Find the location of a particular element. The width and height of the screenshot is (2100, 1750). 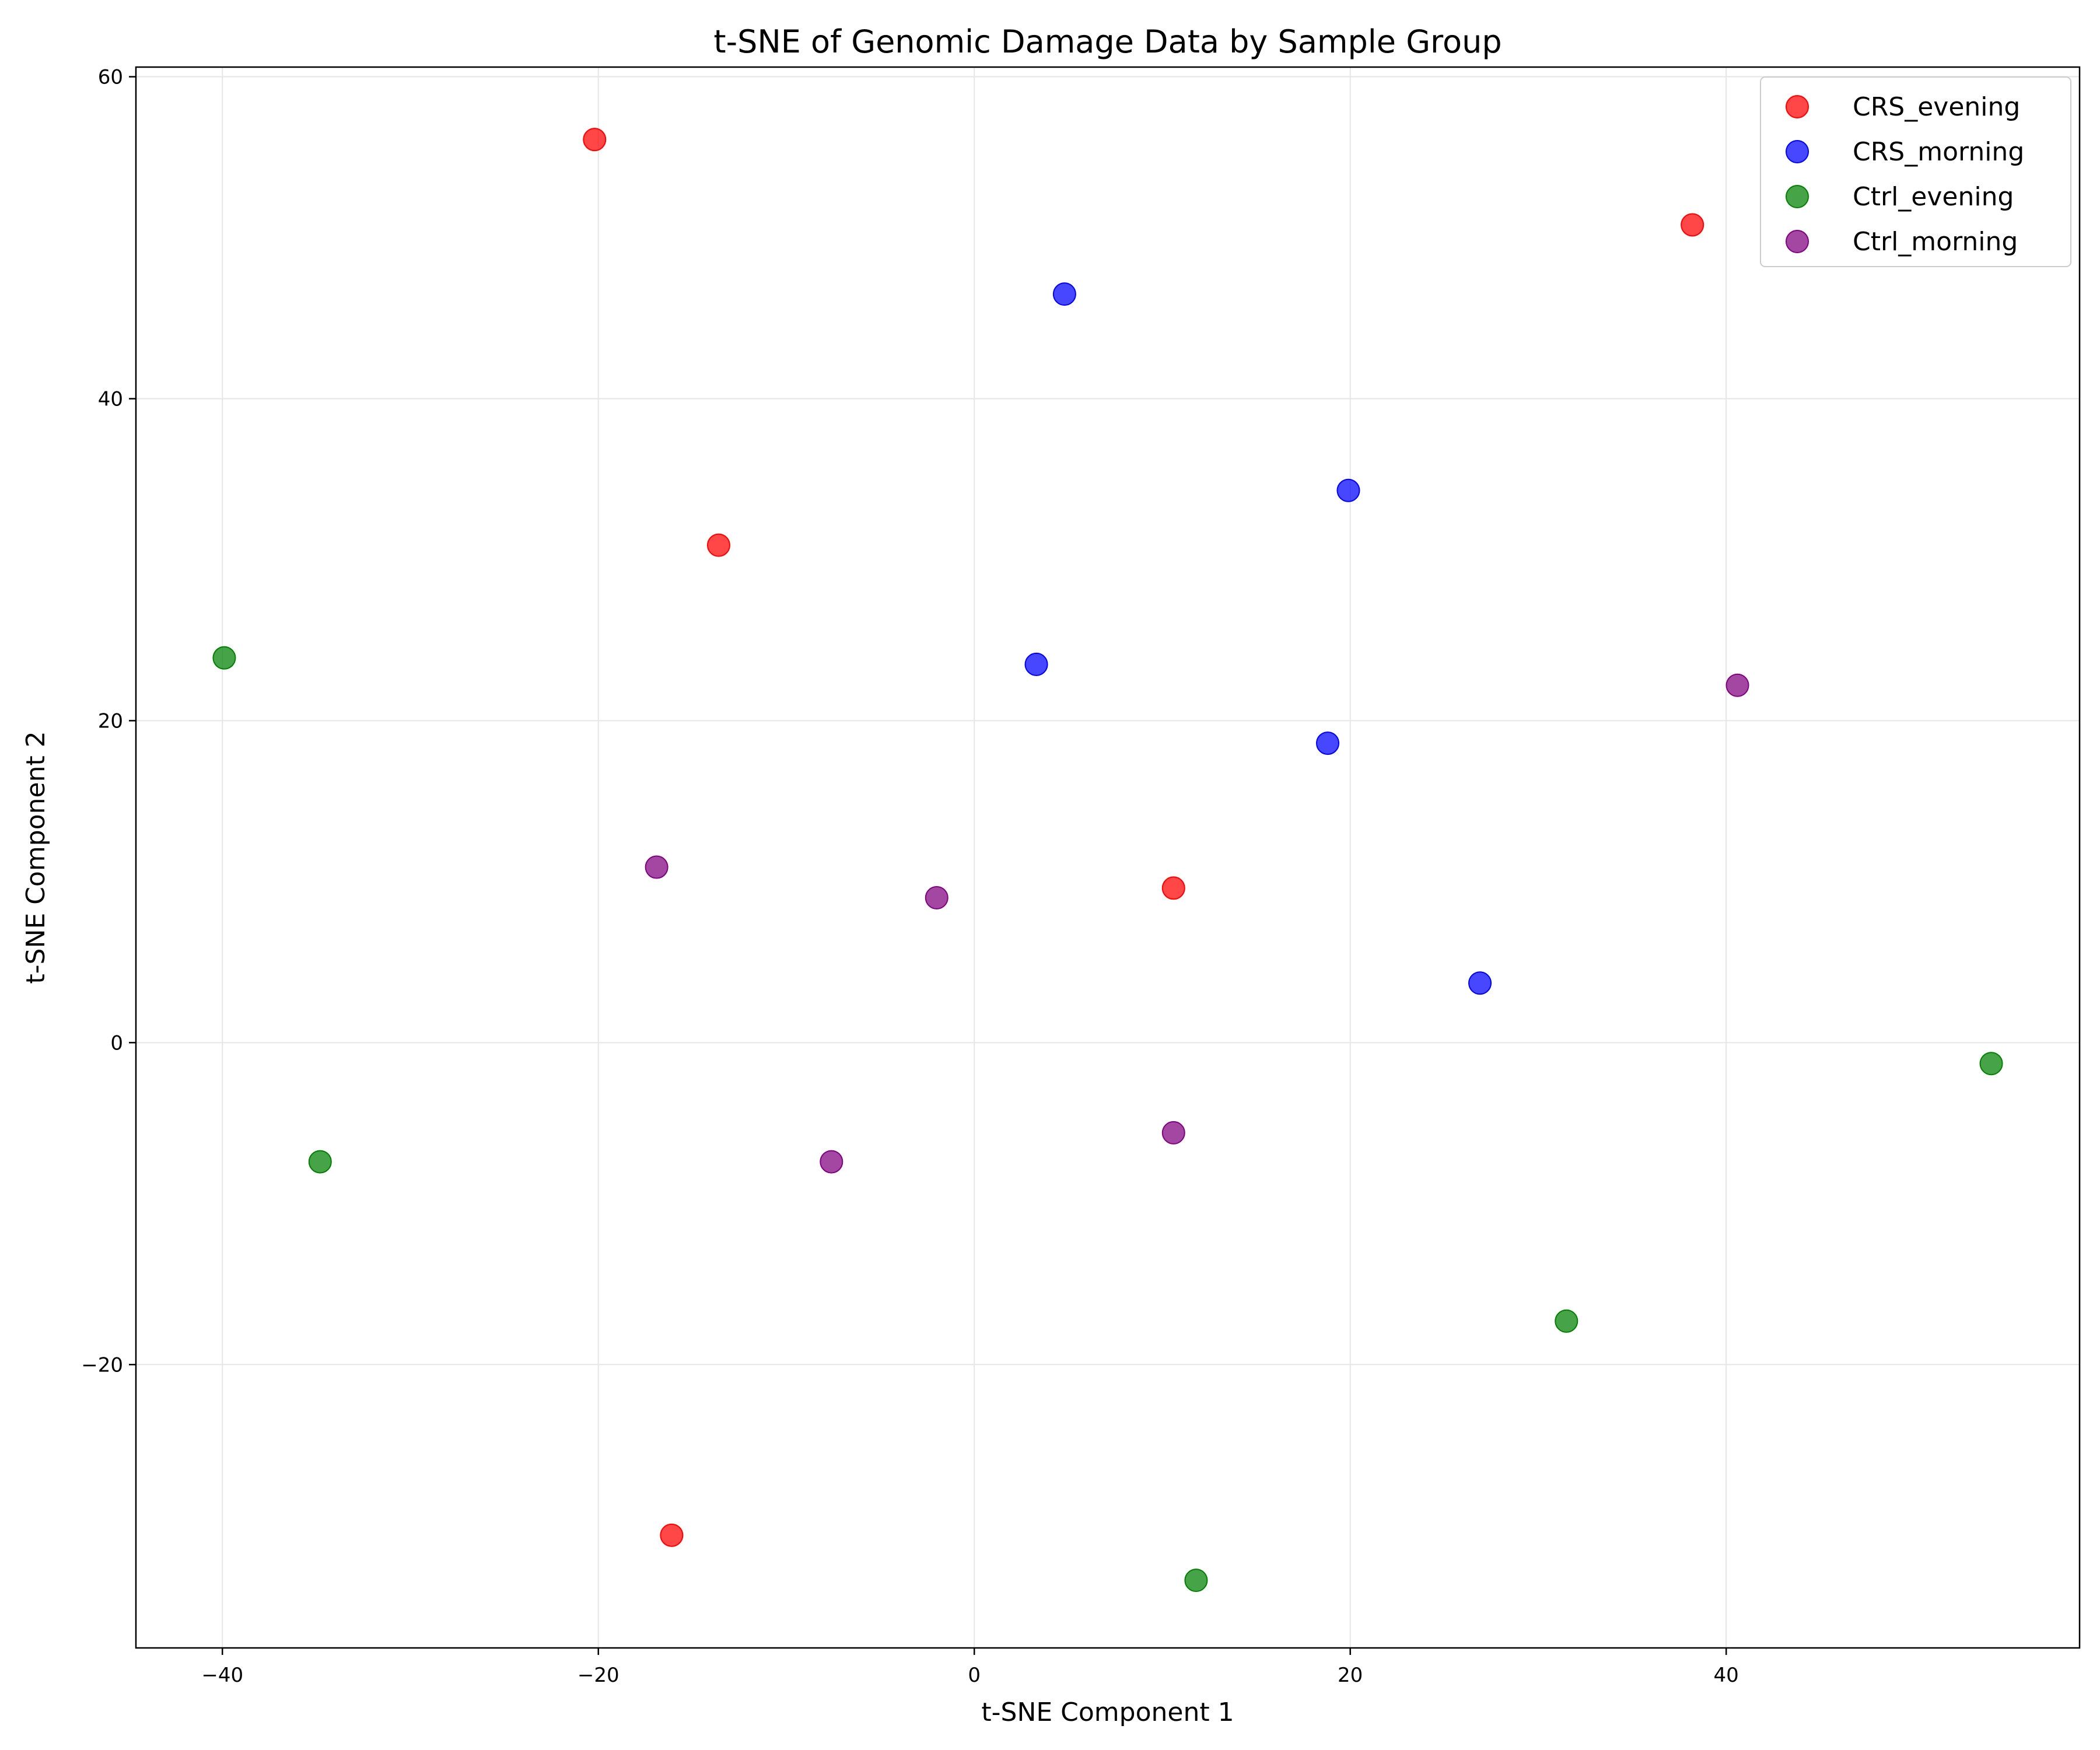

legend-label: Ctrl_morning is located at coordinates (1936, 242).